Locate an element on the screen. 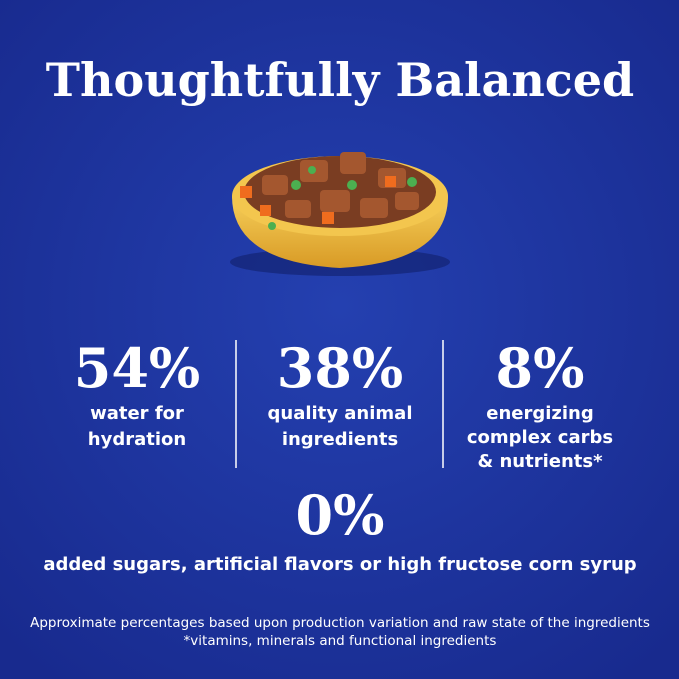  stat: 38% quality animal ingredients is located at coordinates (340, 393).